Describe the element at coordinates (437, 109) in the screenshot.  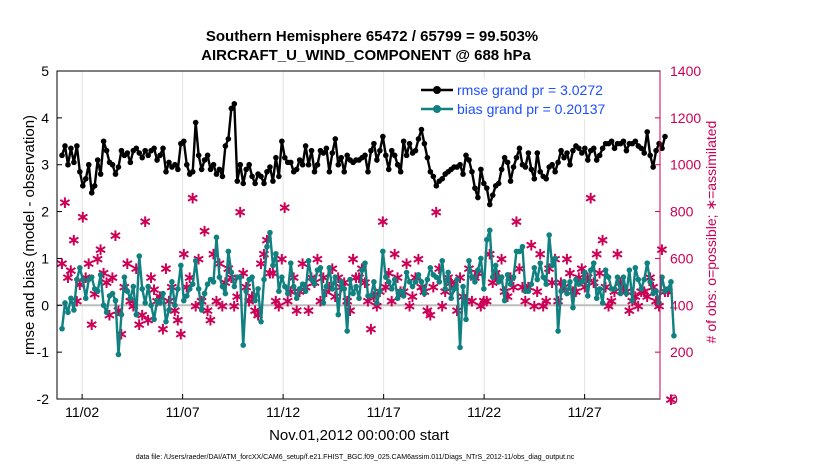
I see `legend-bias-marker` at that location.